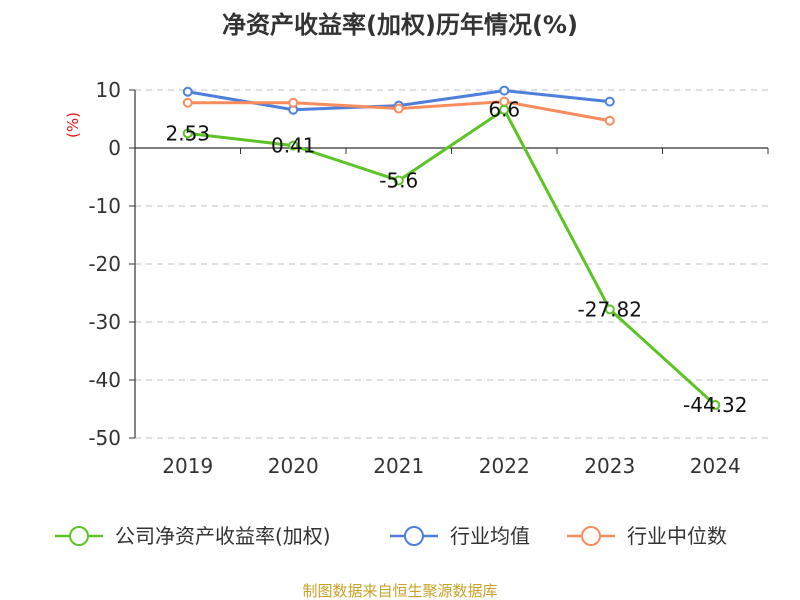  What do you see at coordinates (104, 380) in the screenshot?
I see `y-tick-label: -40` at bounding box center [104, 380].